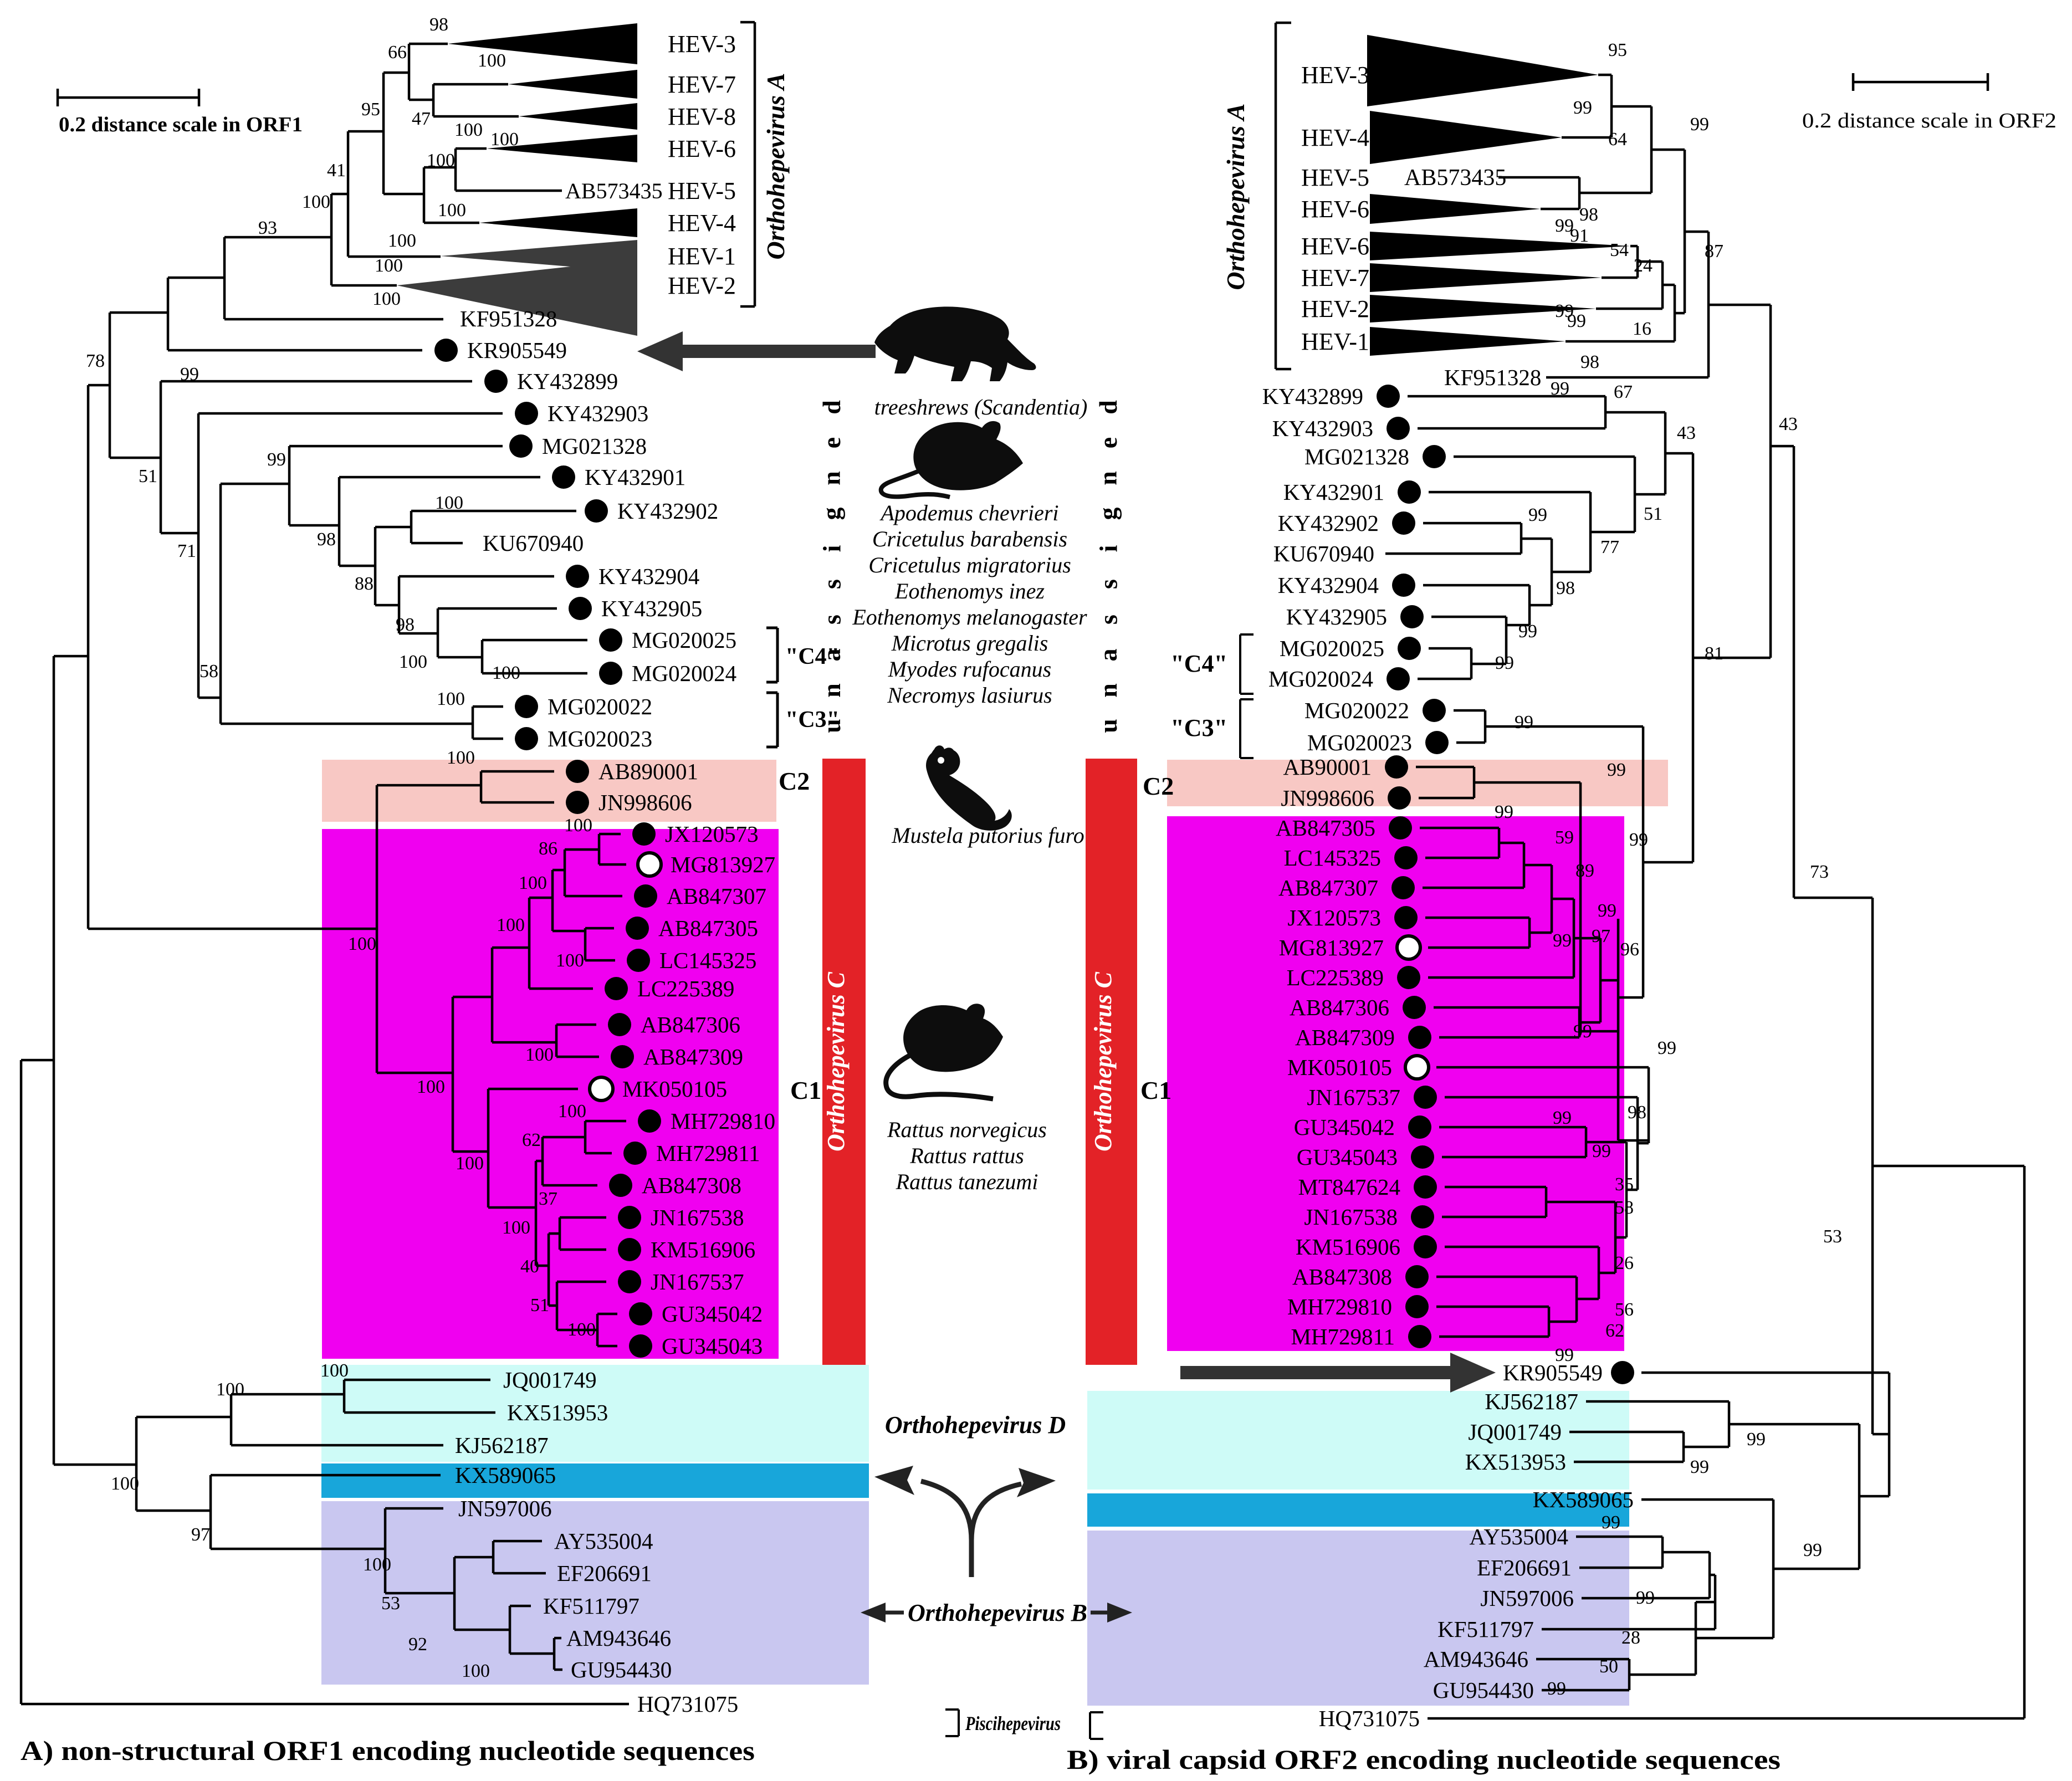 Image resolution: width=2072 pixels, height=1781 pixels. Describe the element at coordinates (1515, 1432) in the screenshot. I see `svg-text: JQ001749` at that location.